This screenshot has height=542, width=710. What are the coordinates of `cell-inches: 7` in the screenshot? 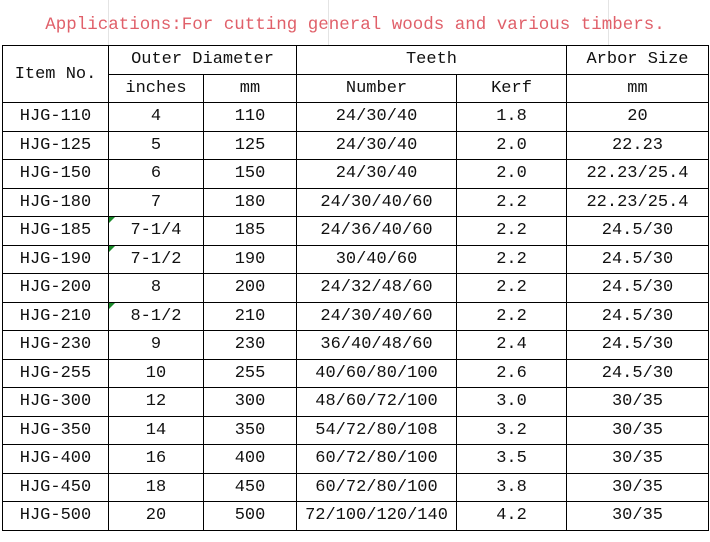 It's located at (156, 202).